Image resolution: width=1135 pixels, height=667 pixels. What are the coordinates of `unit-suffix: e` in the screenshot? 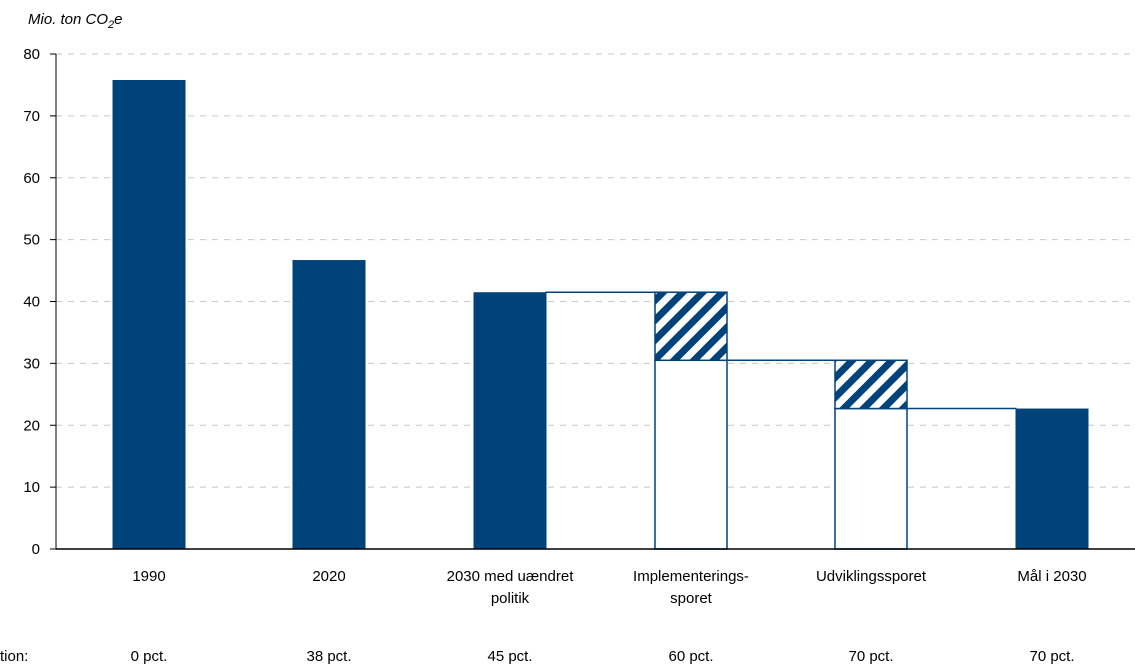 It's located at (118, 19).